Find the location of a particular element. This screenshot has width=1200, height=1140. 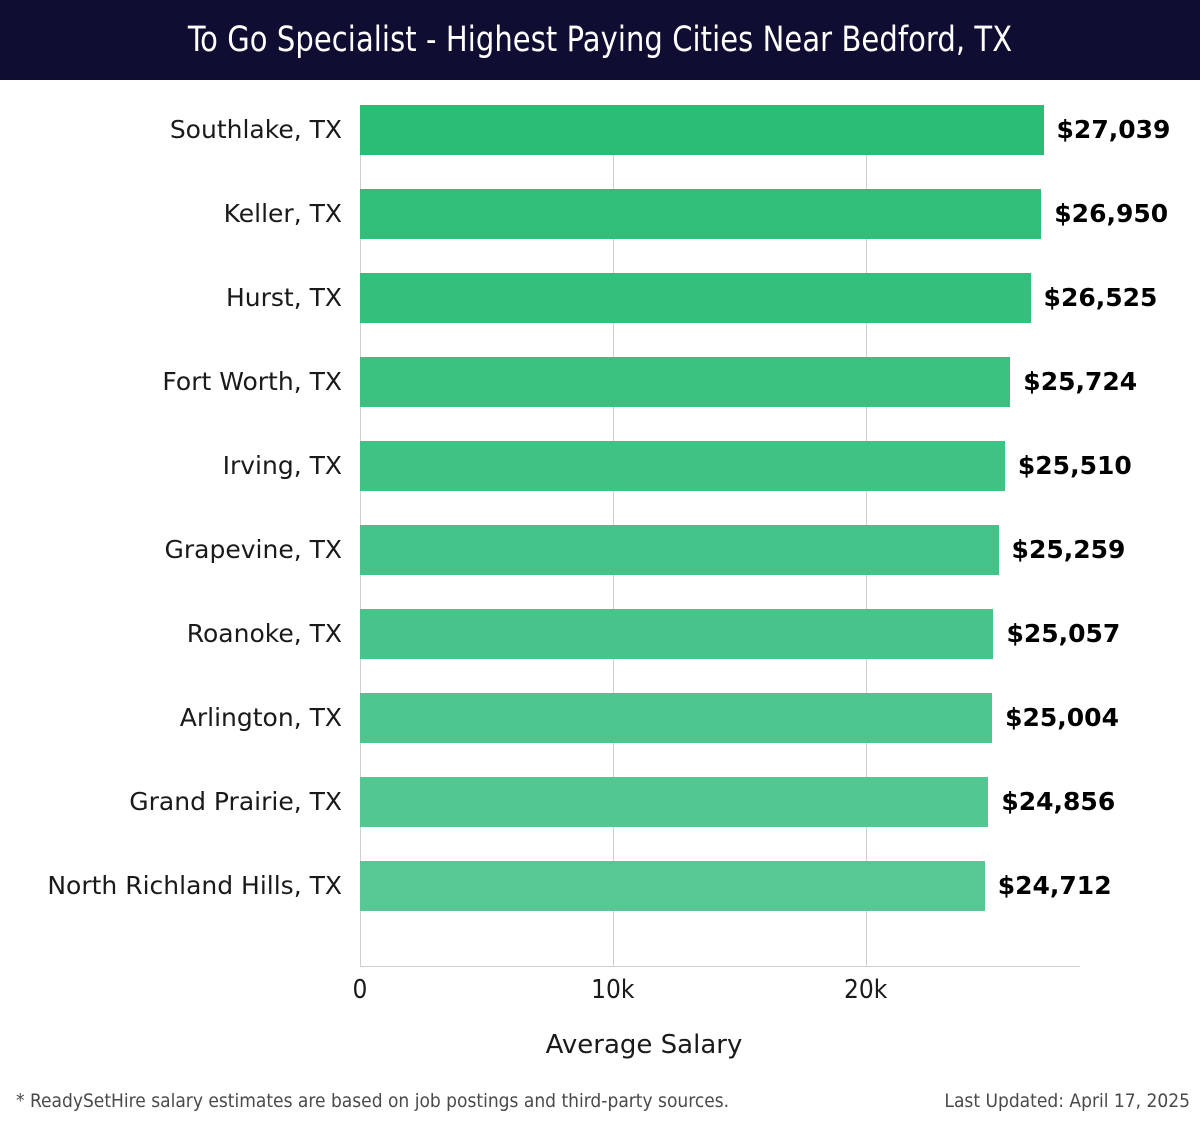

bar-value-label: $25,510 is located at coordinates (1074, 465).